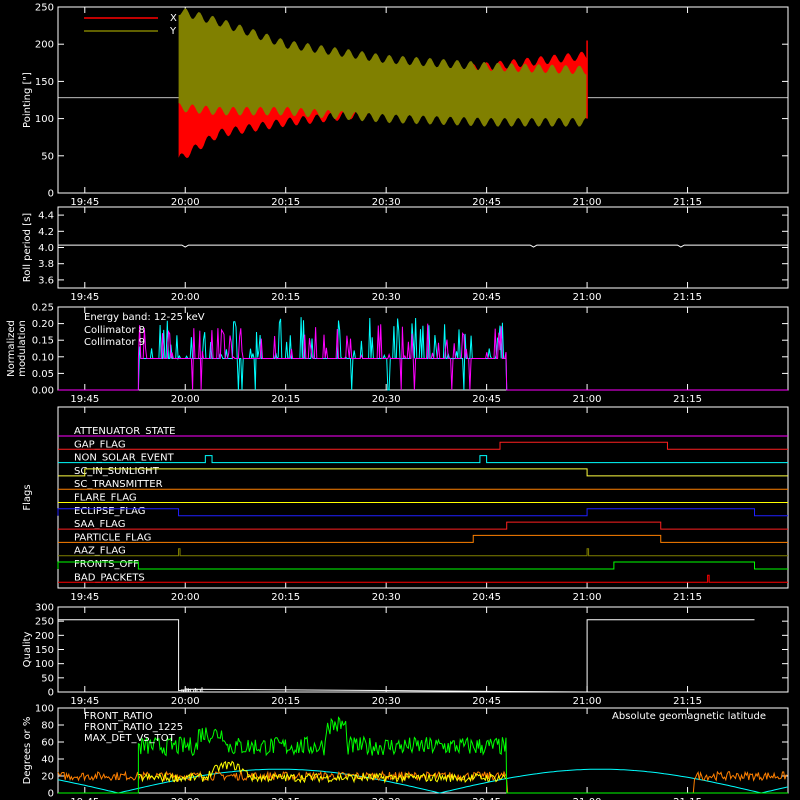 This screenshot has width=800, height=800. I want to click on y-tick-label: 4.2, so click(46, 232).